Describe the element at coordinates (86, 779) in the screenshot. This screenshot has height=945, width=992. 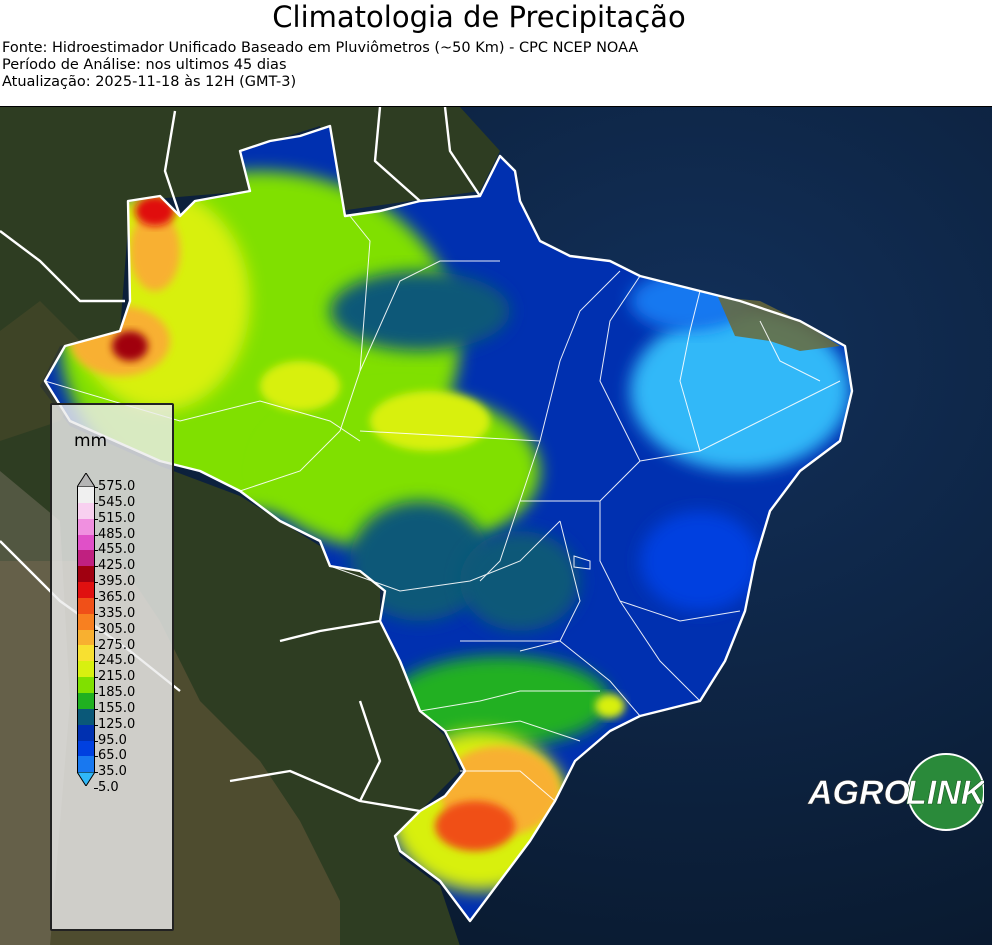
I see `colorbar-bottom-extension` at that location.